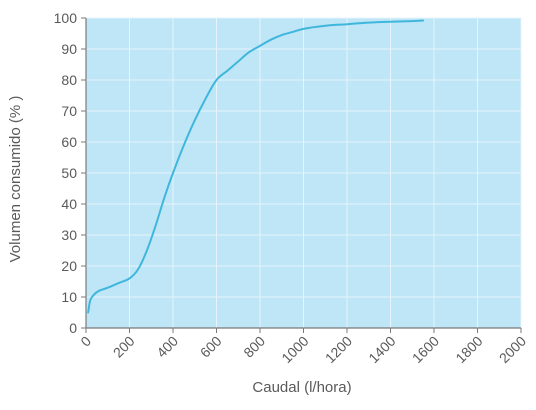 This screenshot has height=410, width=536. I want to click on y-tick-label: 60, so click(69, 142).